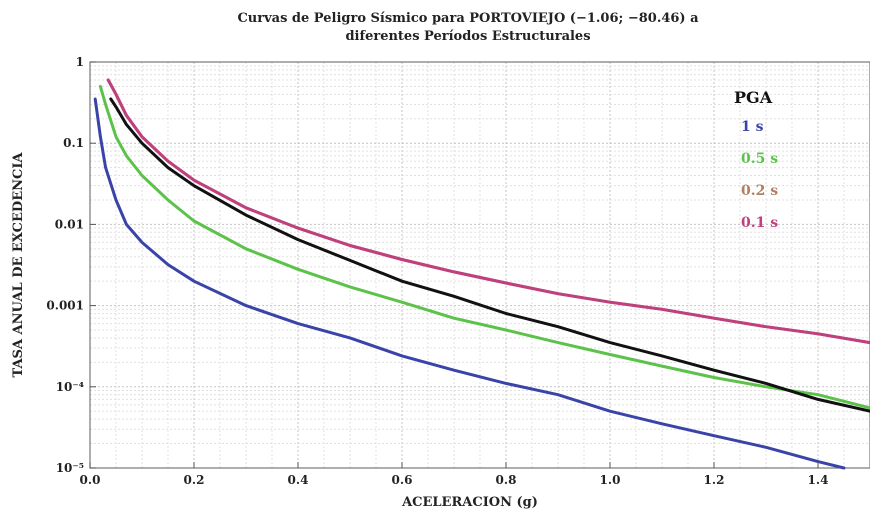 The height and width of the screenshot is (514, 870). What do you see at coordinates (469, 502) in the screenshot?
I see `x-axis-label: ACELERACION (g)` at bounding box center [469, 502].